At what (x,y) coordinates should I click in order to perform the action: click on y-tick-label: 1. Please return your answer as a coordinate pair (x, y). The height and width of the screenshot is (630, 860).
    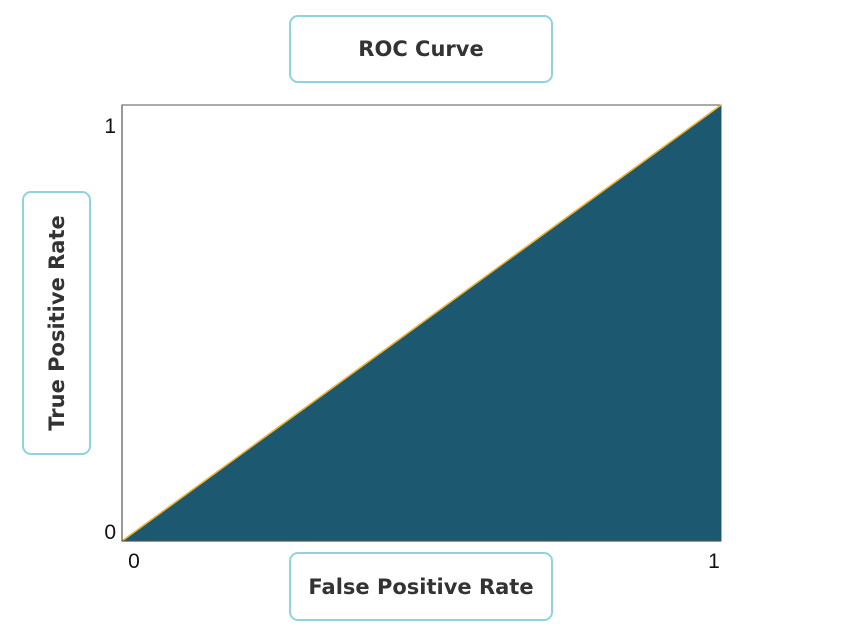
    Looking at the image, I should click on (110, 126).